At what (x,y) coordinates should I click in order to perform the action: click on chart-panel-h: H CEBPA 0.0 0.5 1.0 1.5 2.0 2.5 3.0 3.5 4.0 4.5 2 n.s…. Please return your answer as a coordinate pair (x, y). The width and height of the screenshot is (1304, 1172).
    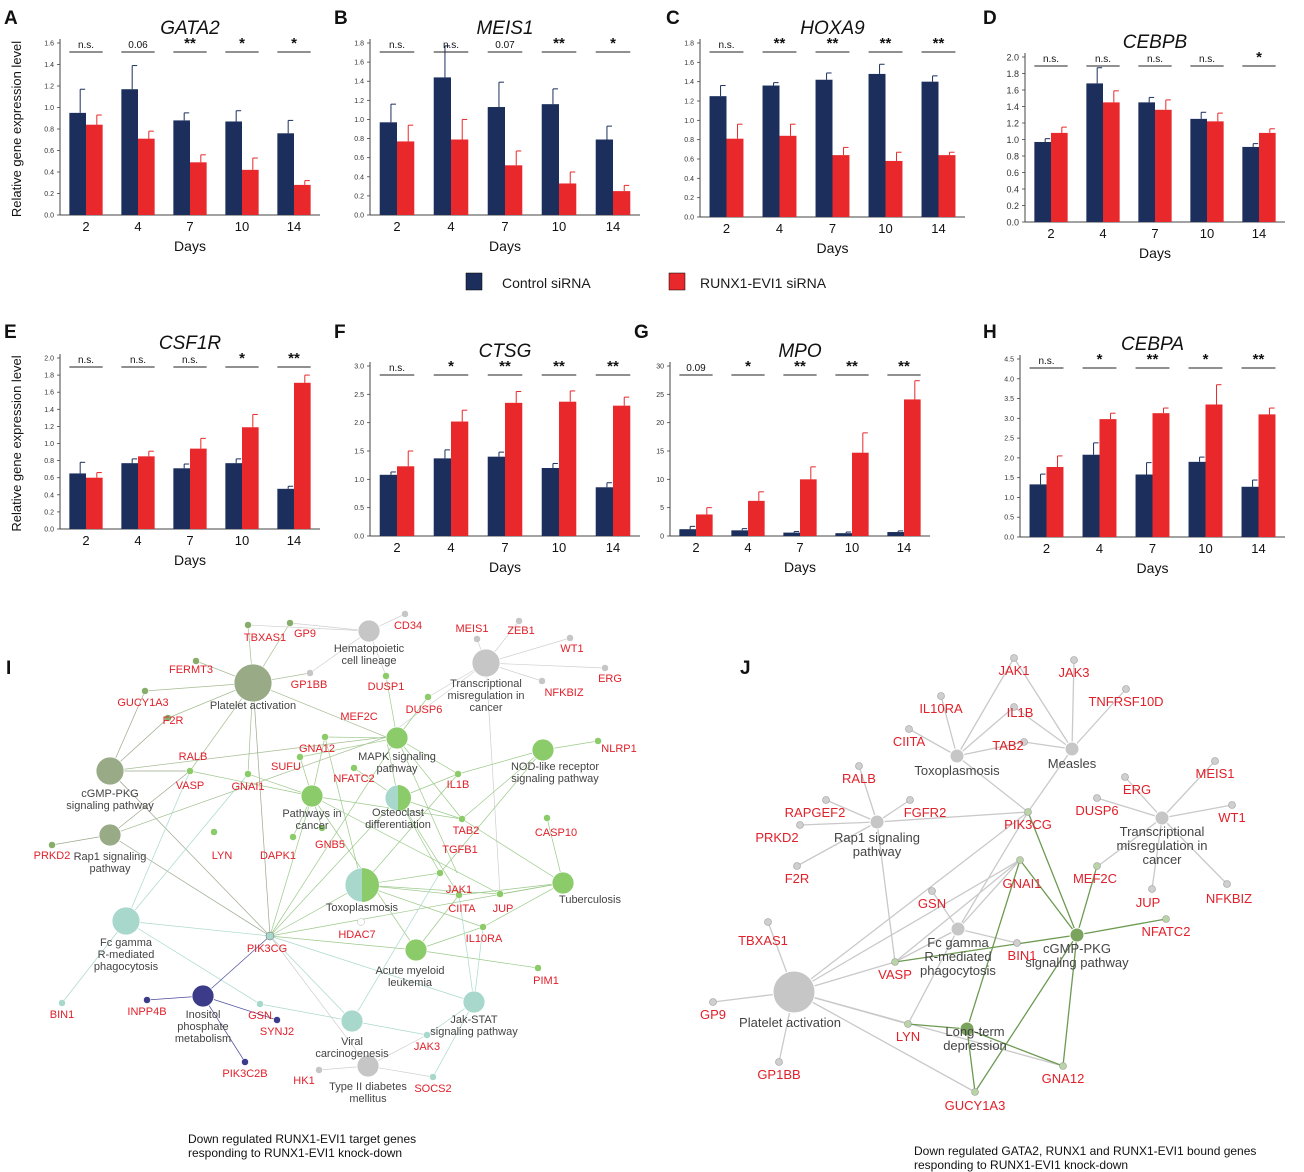
    Looking at the image, I should click on (1134, 449).